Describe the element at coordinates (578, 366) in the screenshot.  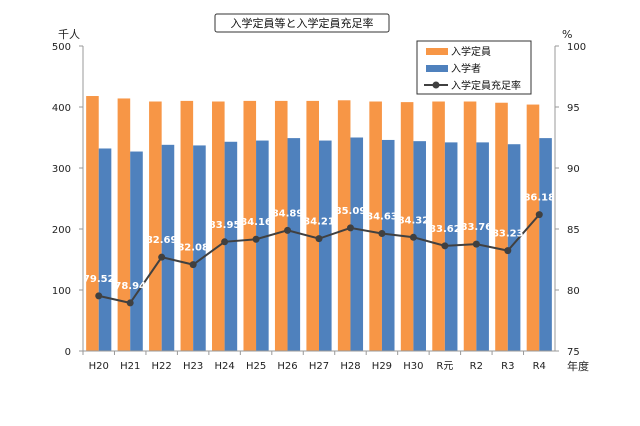
I see `x-axis-label: 年度` at that location.